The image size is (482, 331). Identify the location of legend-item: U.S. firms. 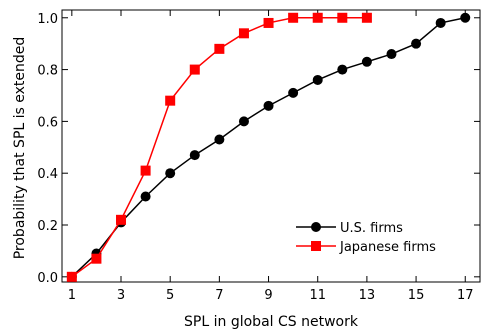
(349, 228).